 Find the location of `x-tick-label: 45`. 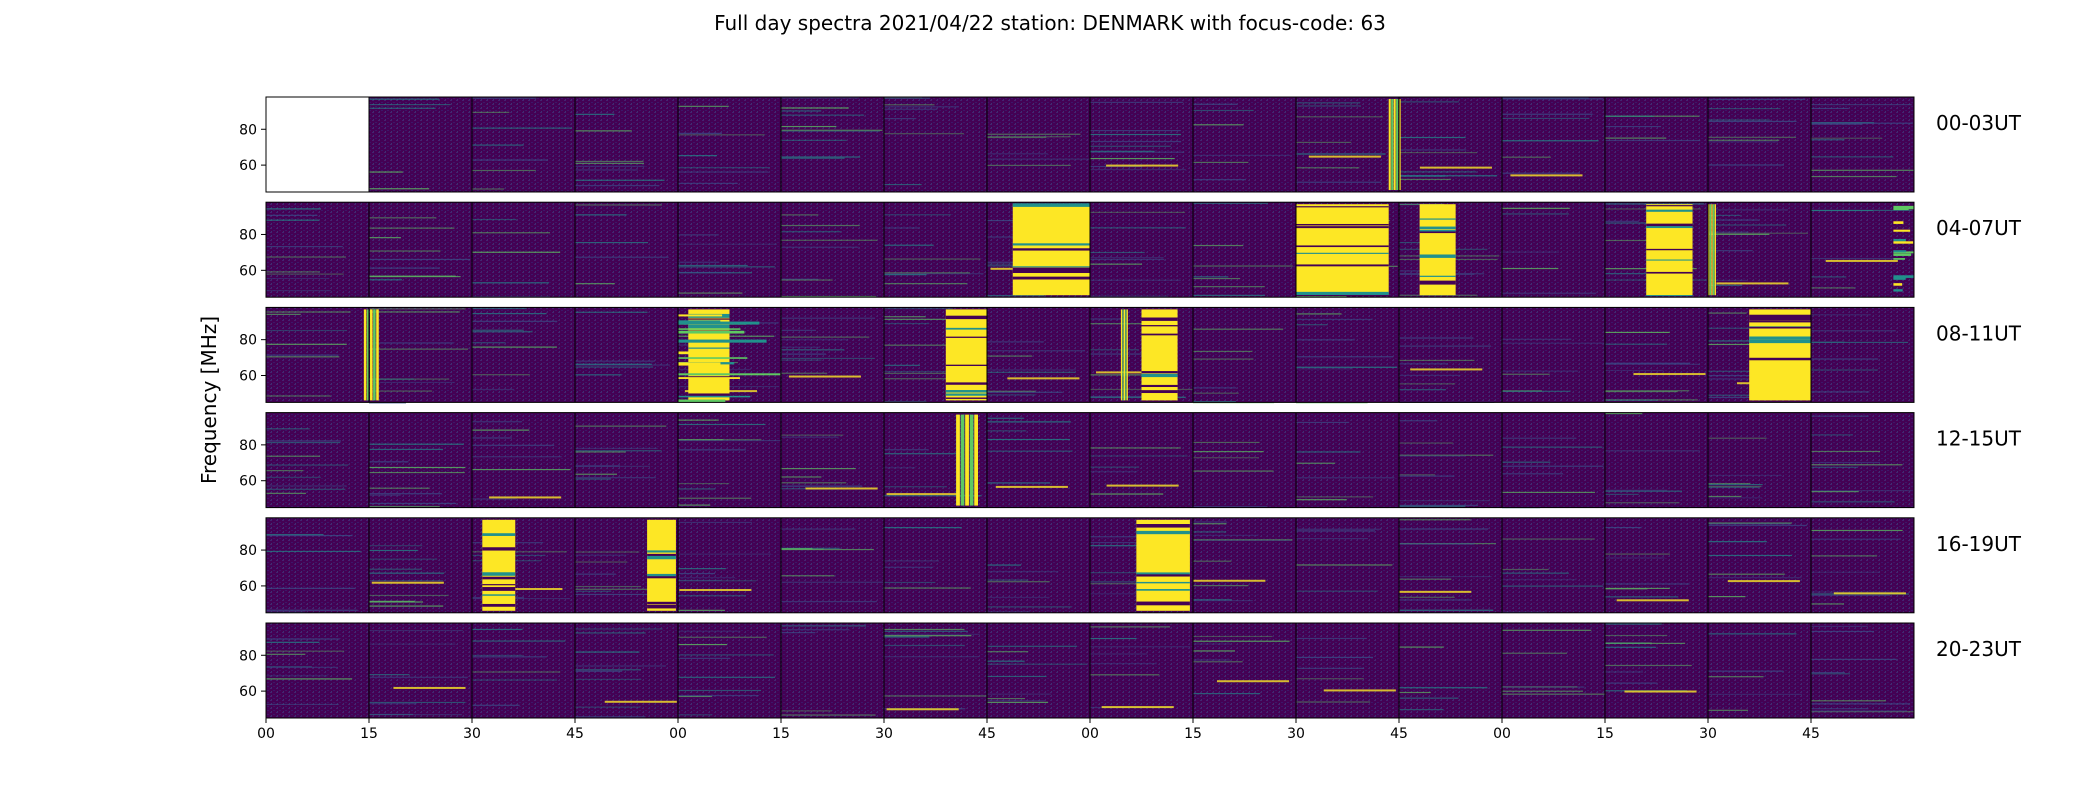

x-tick-label: 45 is located at coordinates (1399, 734).